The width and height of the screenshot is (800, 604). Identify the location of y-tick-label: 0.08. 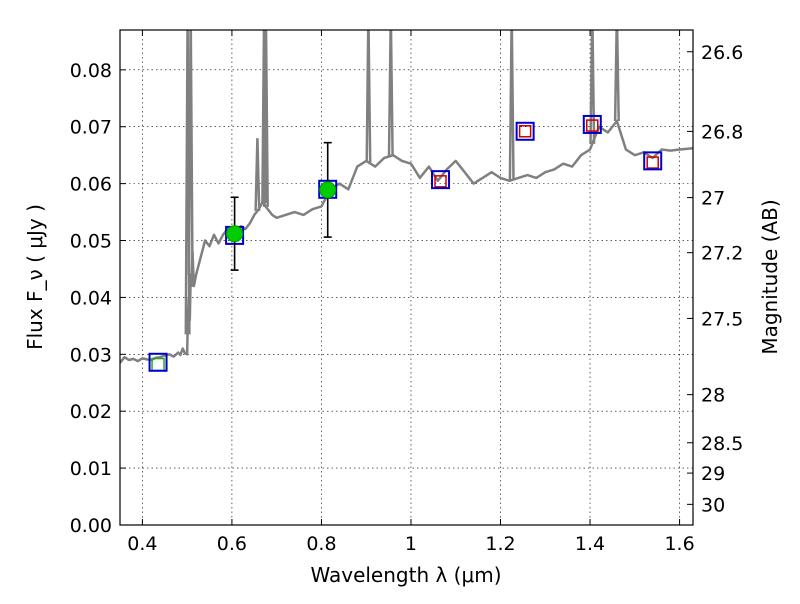
(91, 71).